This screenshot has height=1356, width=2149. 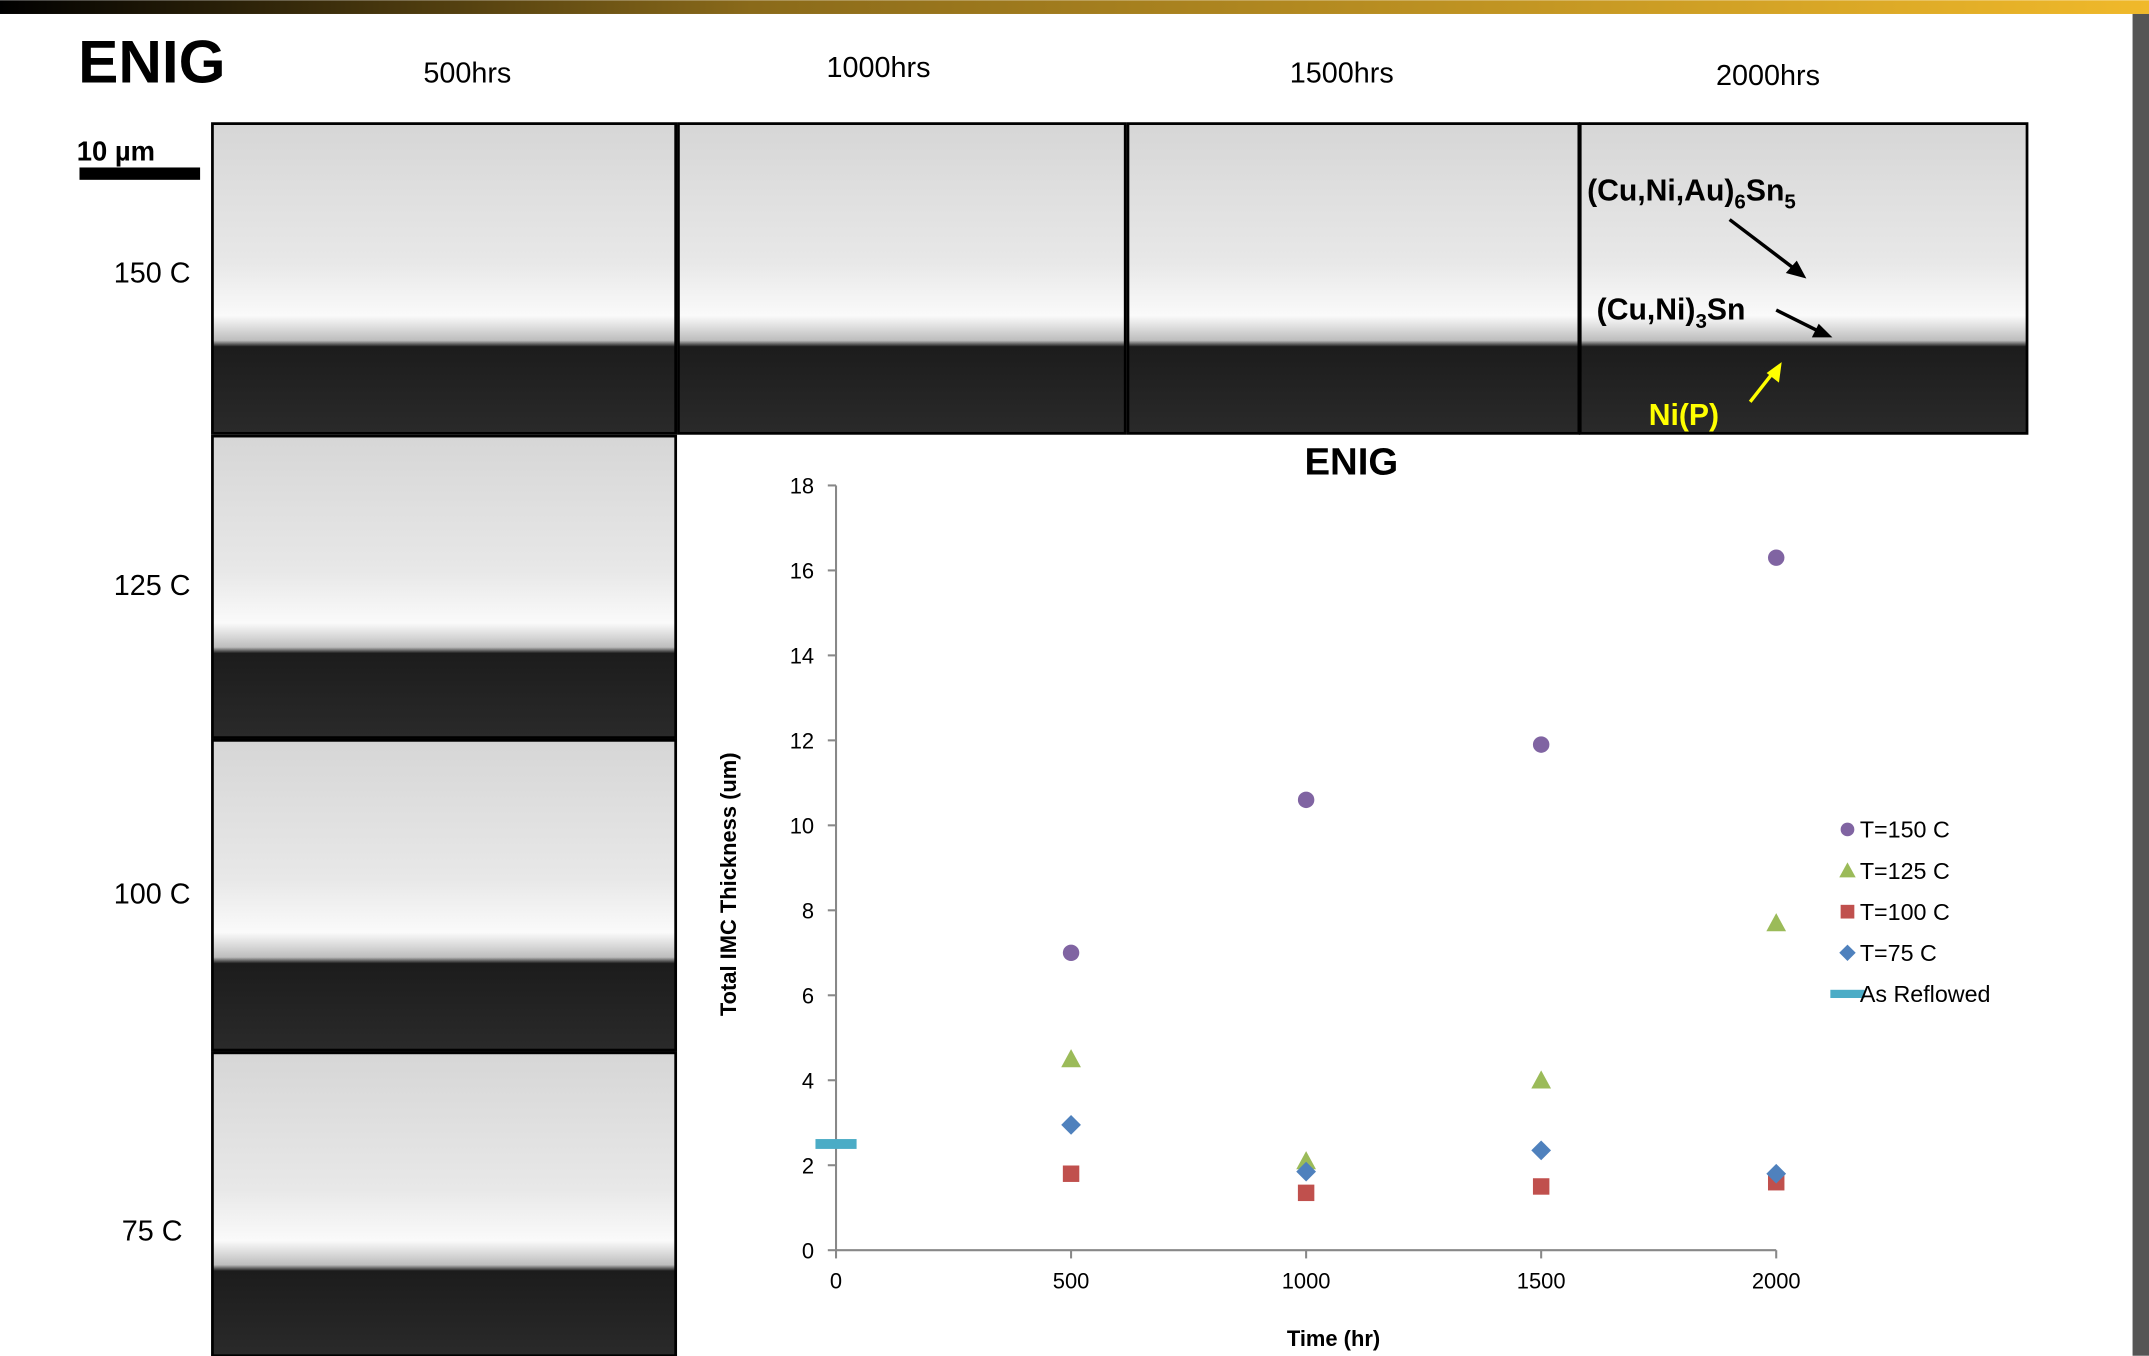 I want to click on annotation: Ni(P), so click(x=1684, y=415).